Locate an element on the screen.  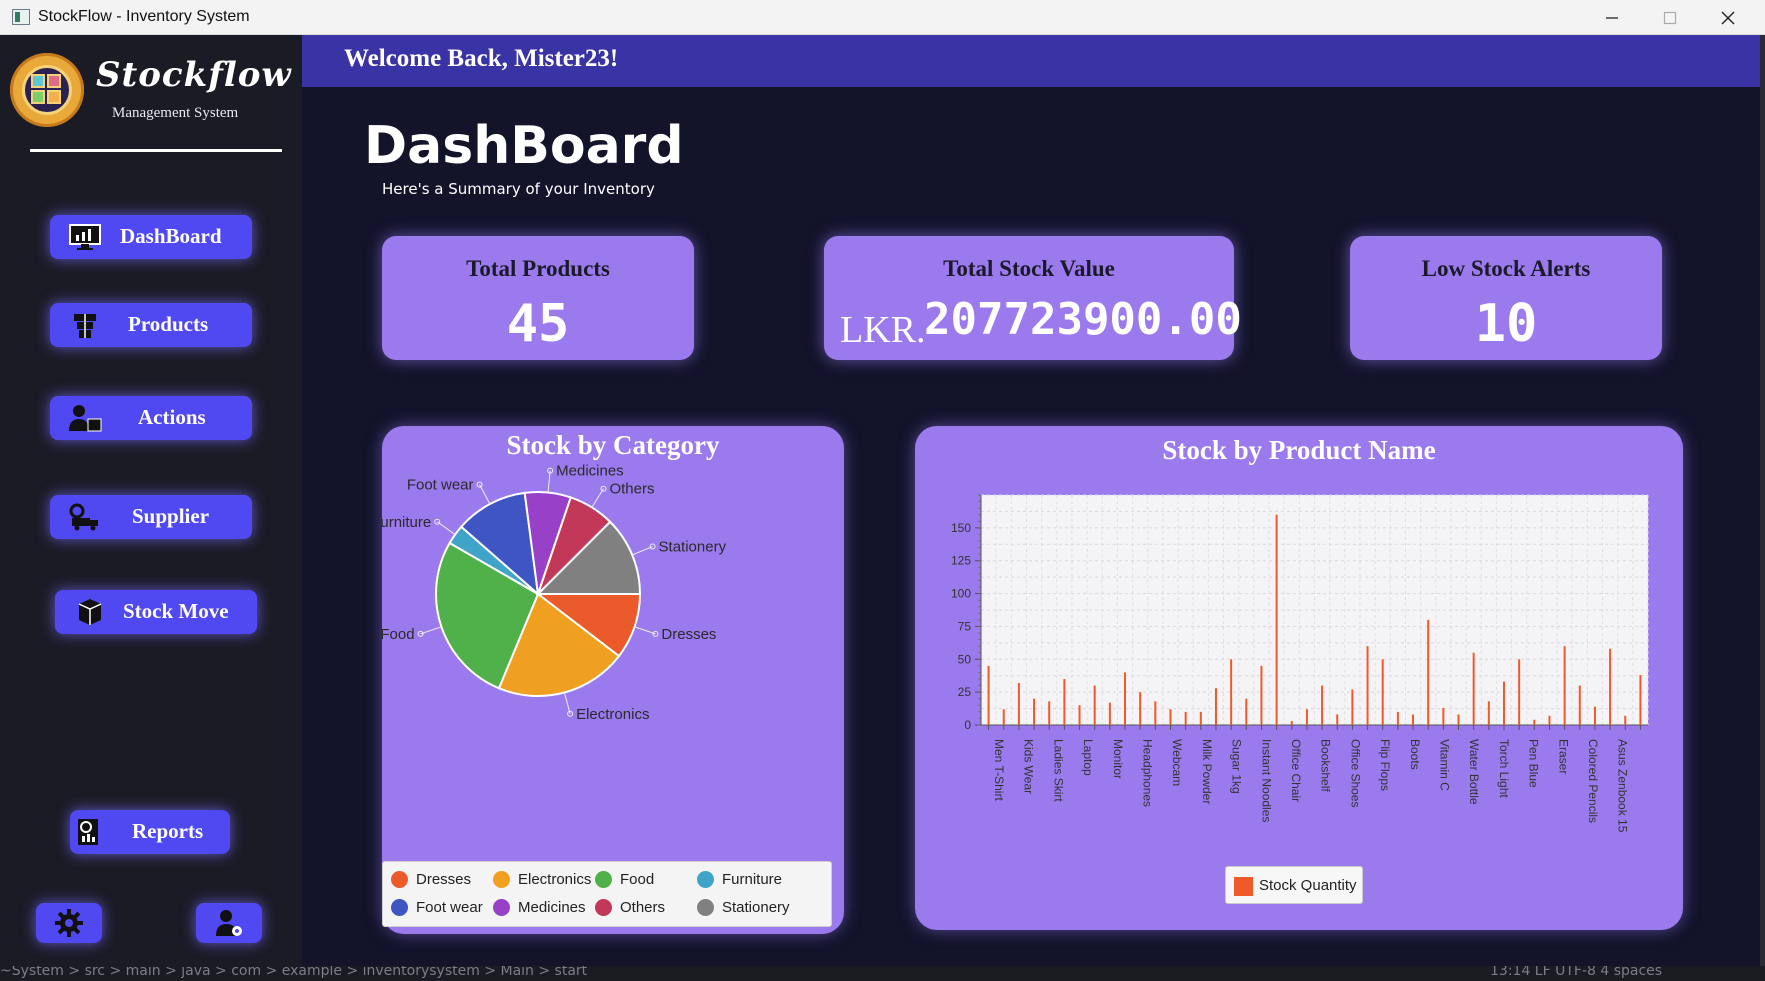
maximize-button is located at coordinates (1670, 17).